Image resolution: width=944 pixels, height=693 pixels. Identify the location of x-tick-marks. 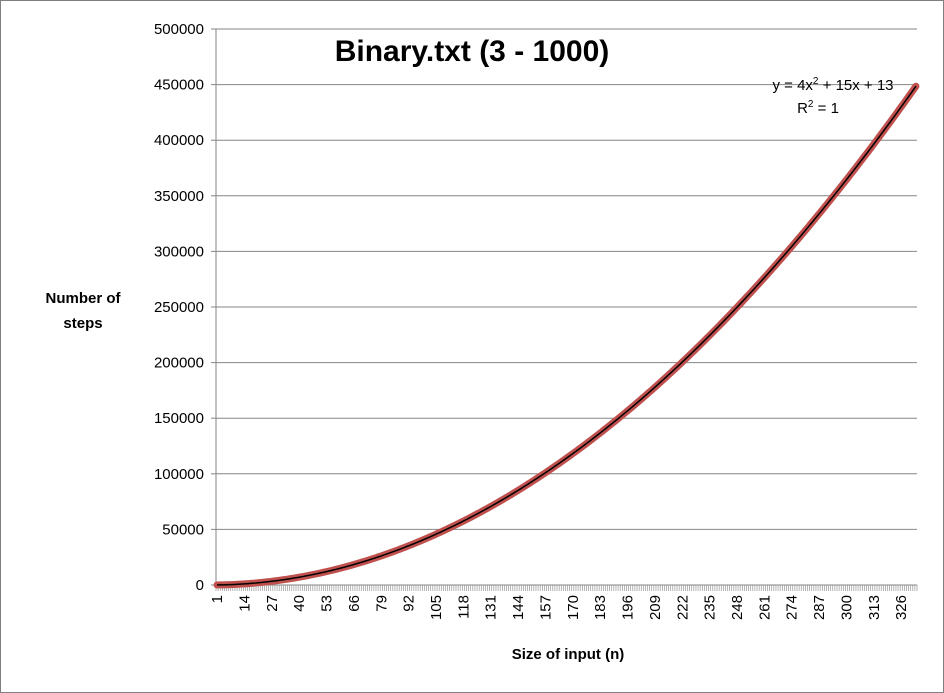
(566, 588).